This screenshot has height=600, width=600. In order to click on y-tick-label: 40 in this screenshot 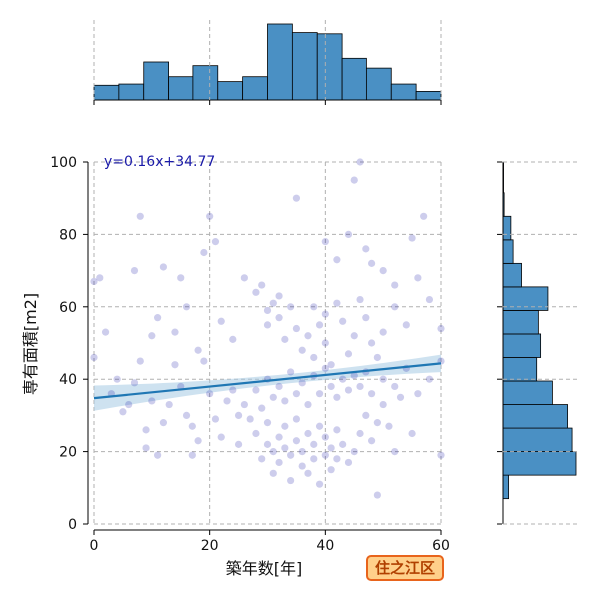, I will do `click(68, 380)`.